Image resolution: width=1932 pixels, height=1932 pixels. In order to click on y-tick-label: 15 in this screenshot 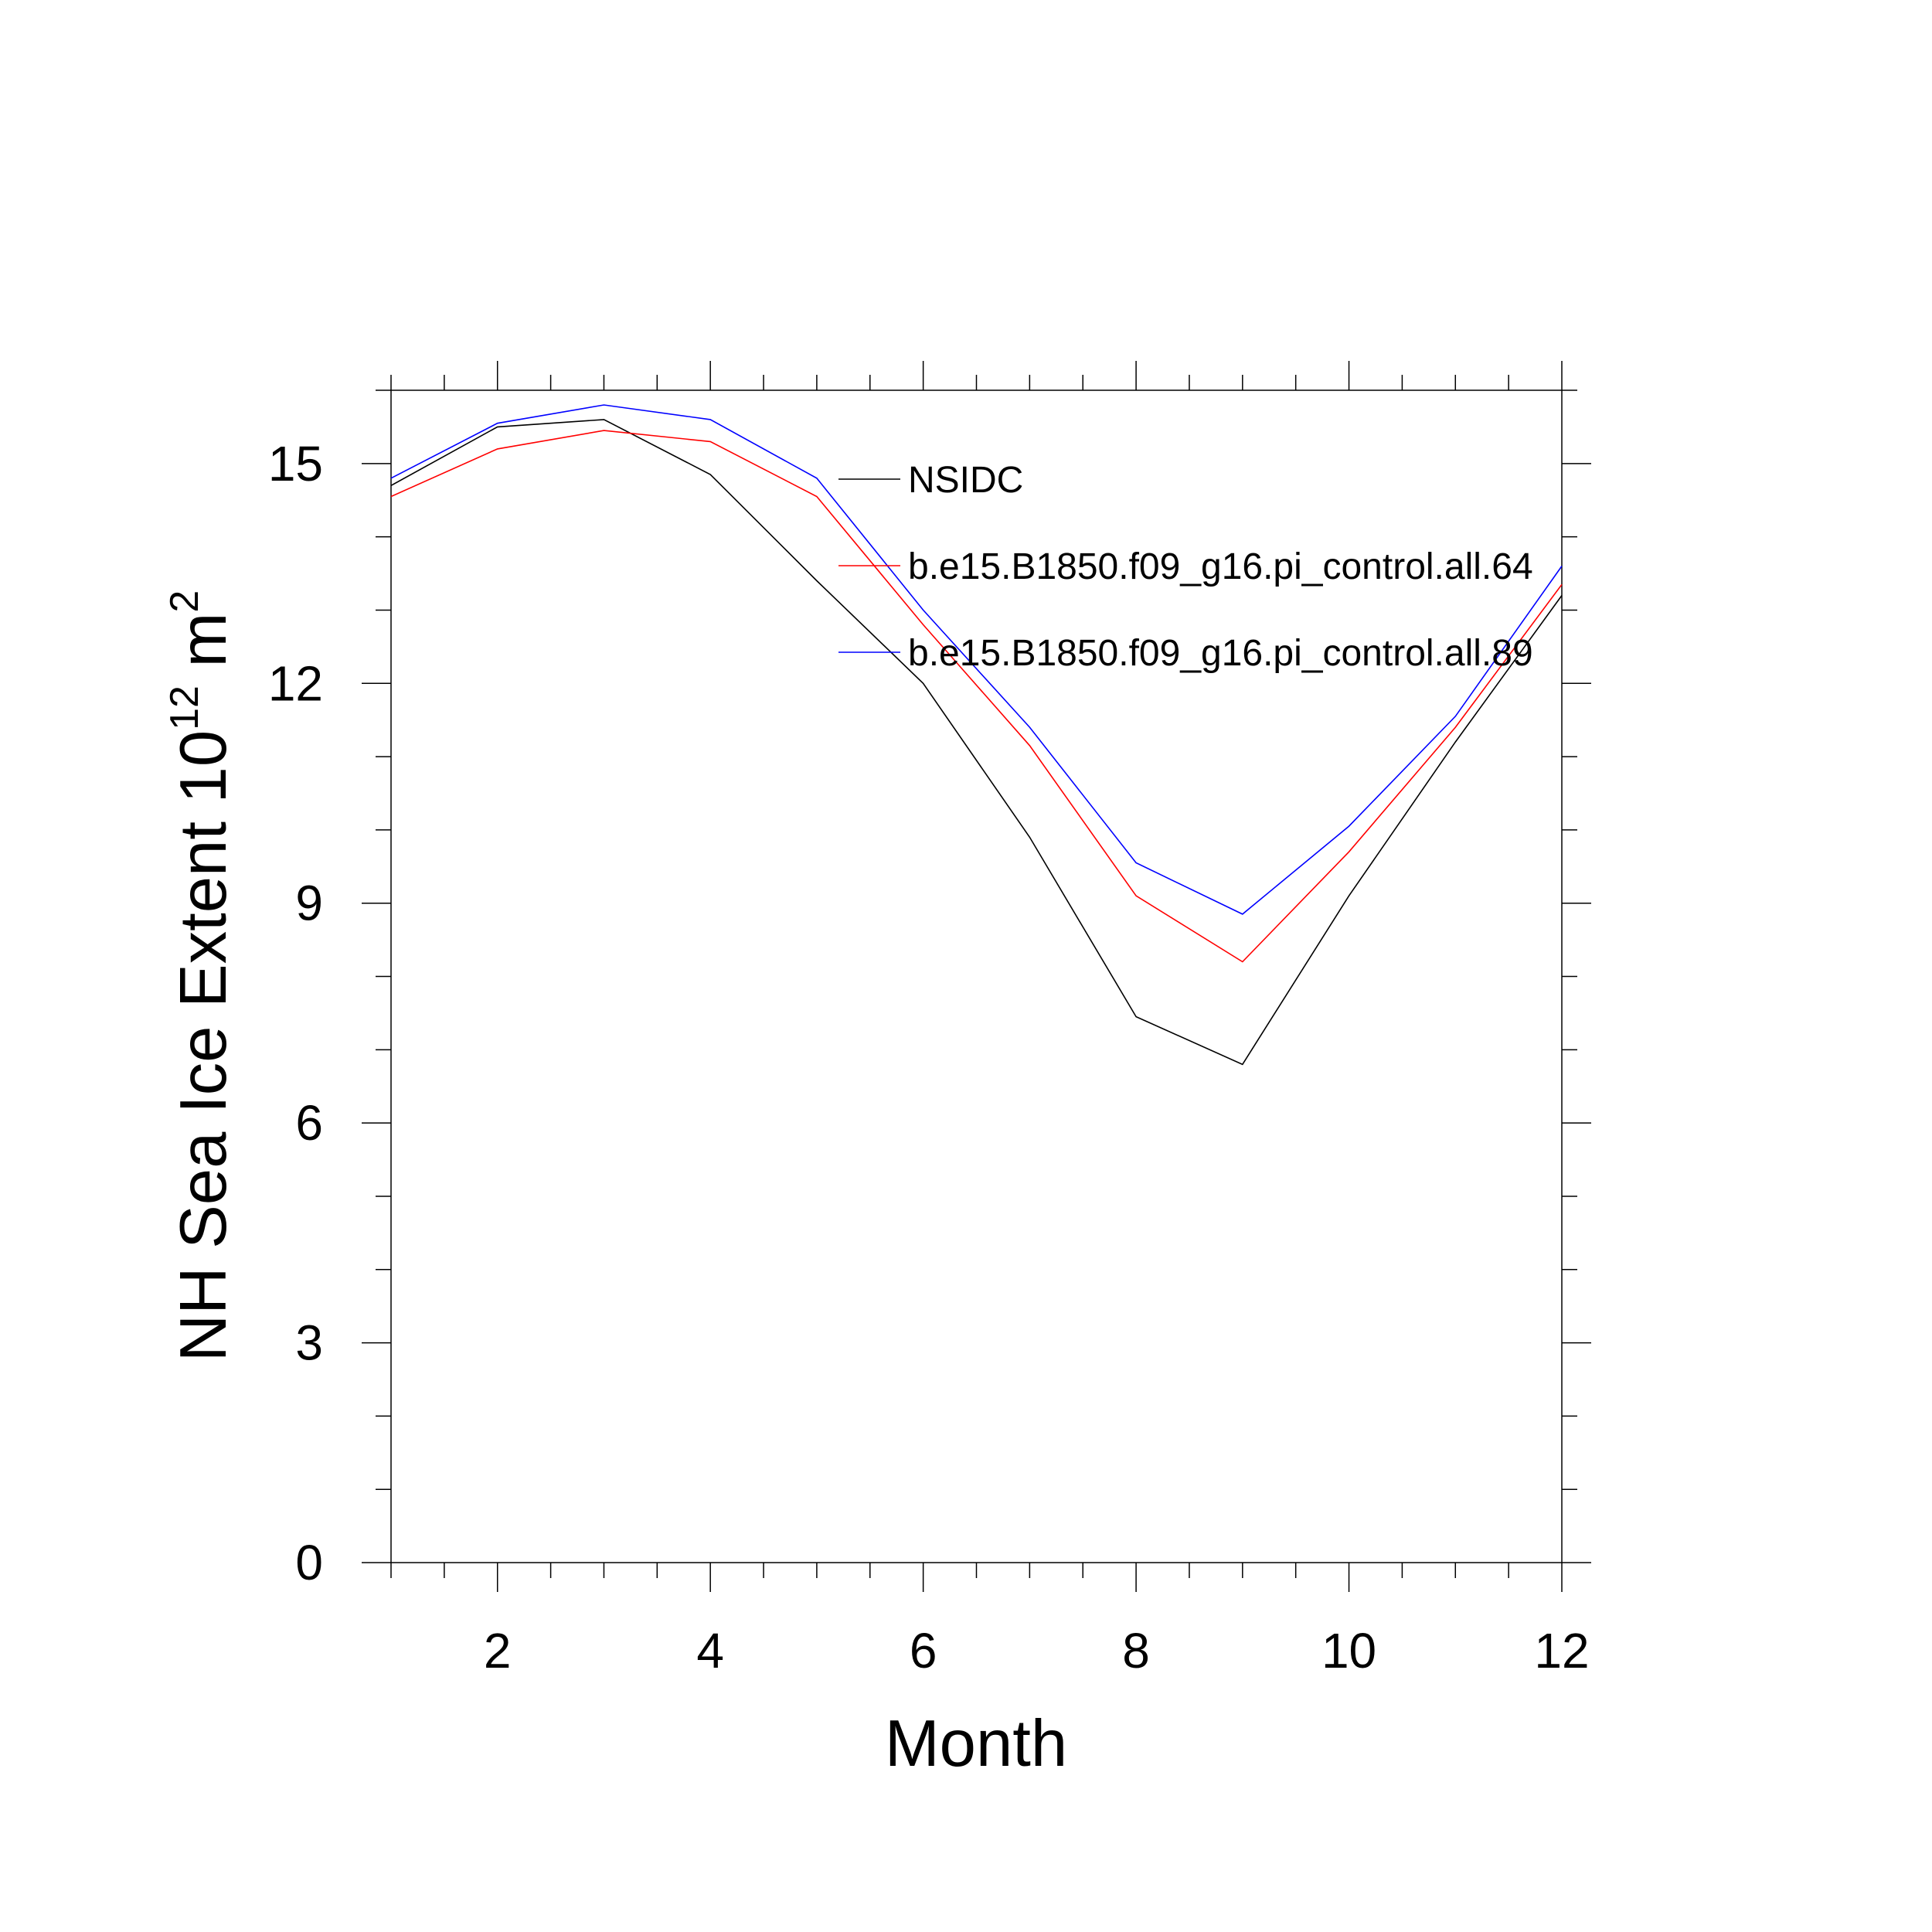, I will do `click(296, 464)`.